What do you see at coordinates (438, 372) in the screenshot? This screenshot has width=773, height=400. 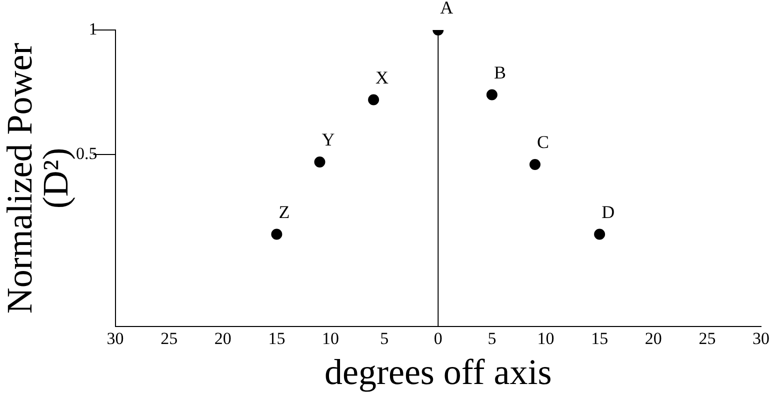 I see `x-axis-title: degrees off axis` at bounding box center [438, 372].